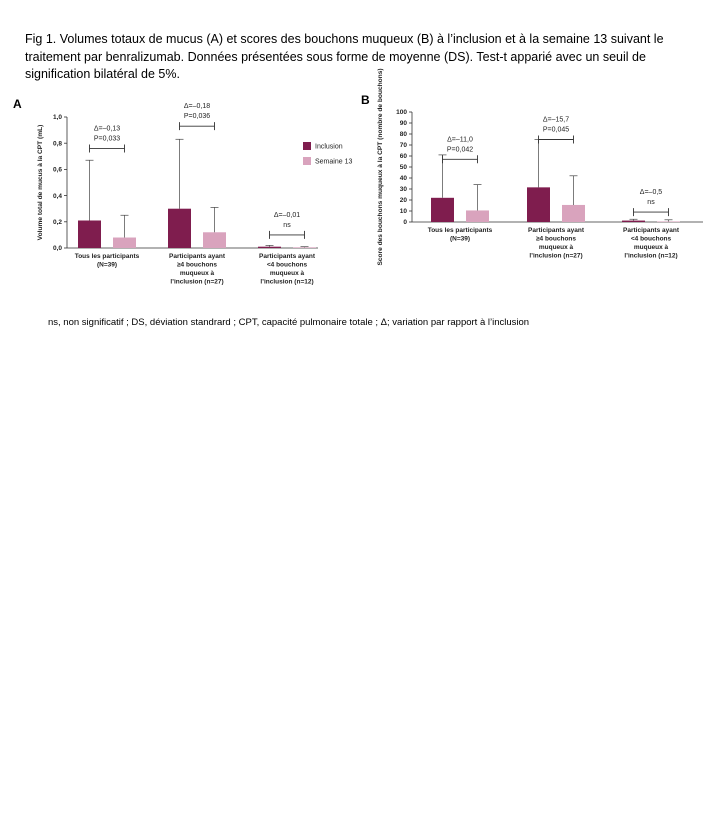  What do you see at coordinates (404, 211) in the screenshot?
I see `y-tick-label: 10` at bounding box center [404, 211].